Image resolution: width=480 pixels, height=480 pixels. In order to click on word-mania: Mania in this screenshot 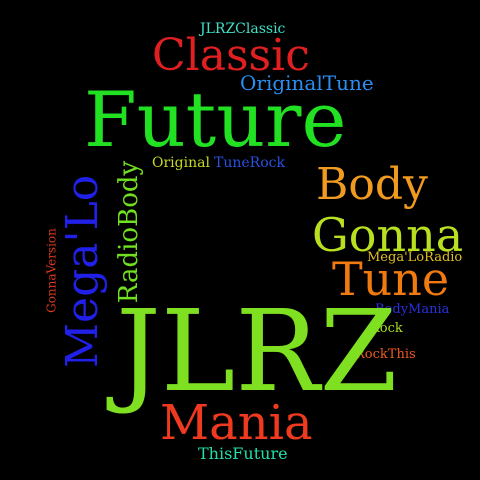, I will do `click(236, 423)`.